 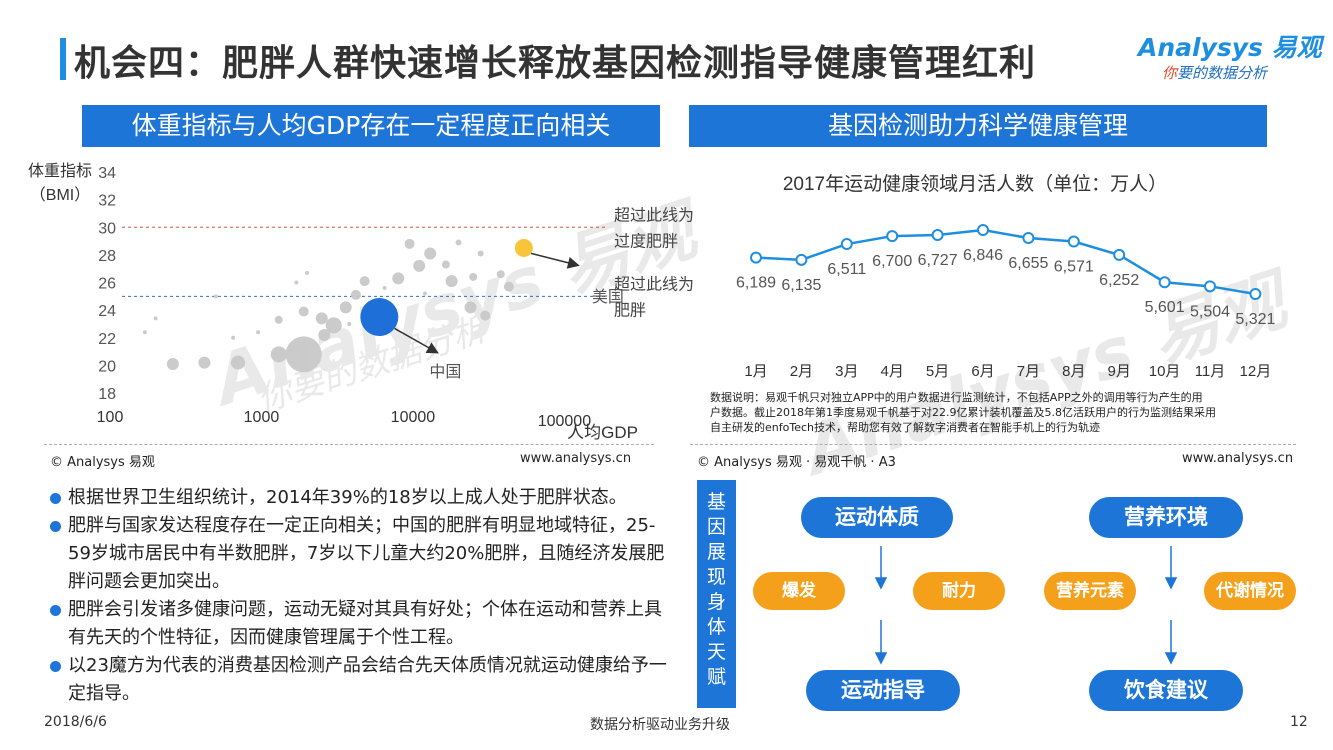 I want to click on scatter-y-tick-label: 34, so click(x=107, y=173).